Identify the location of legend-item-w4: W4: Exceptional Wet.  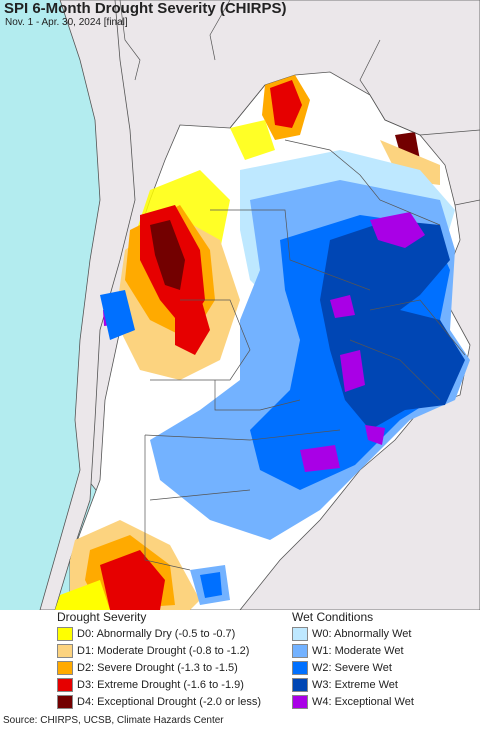
(353, 702).